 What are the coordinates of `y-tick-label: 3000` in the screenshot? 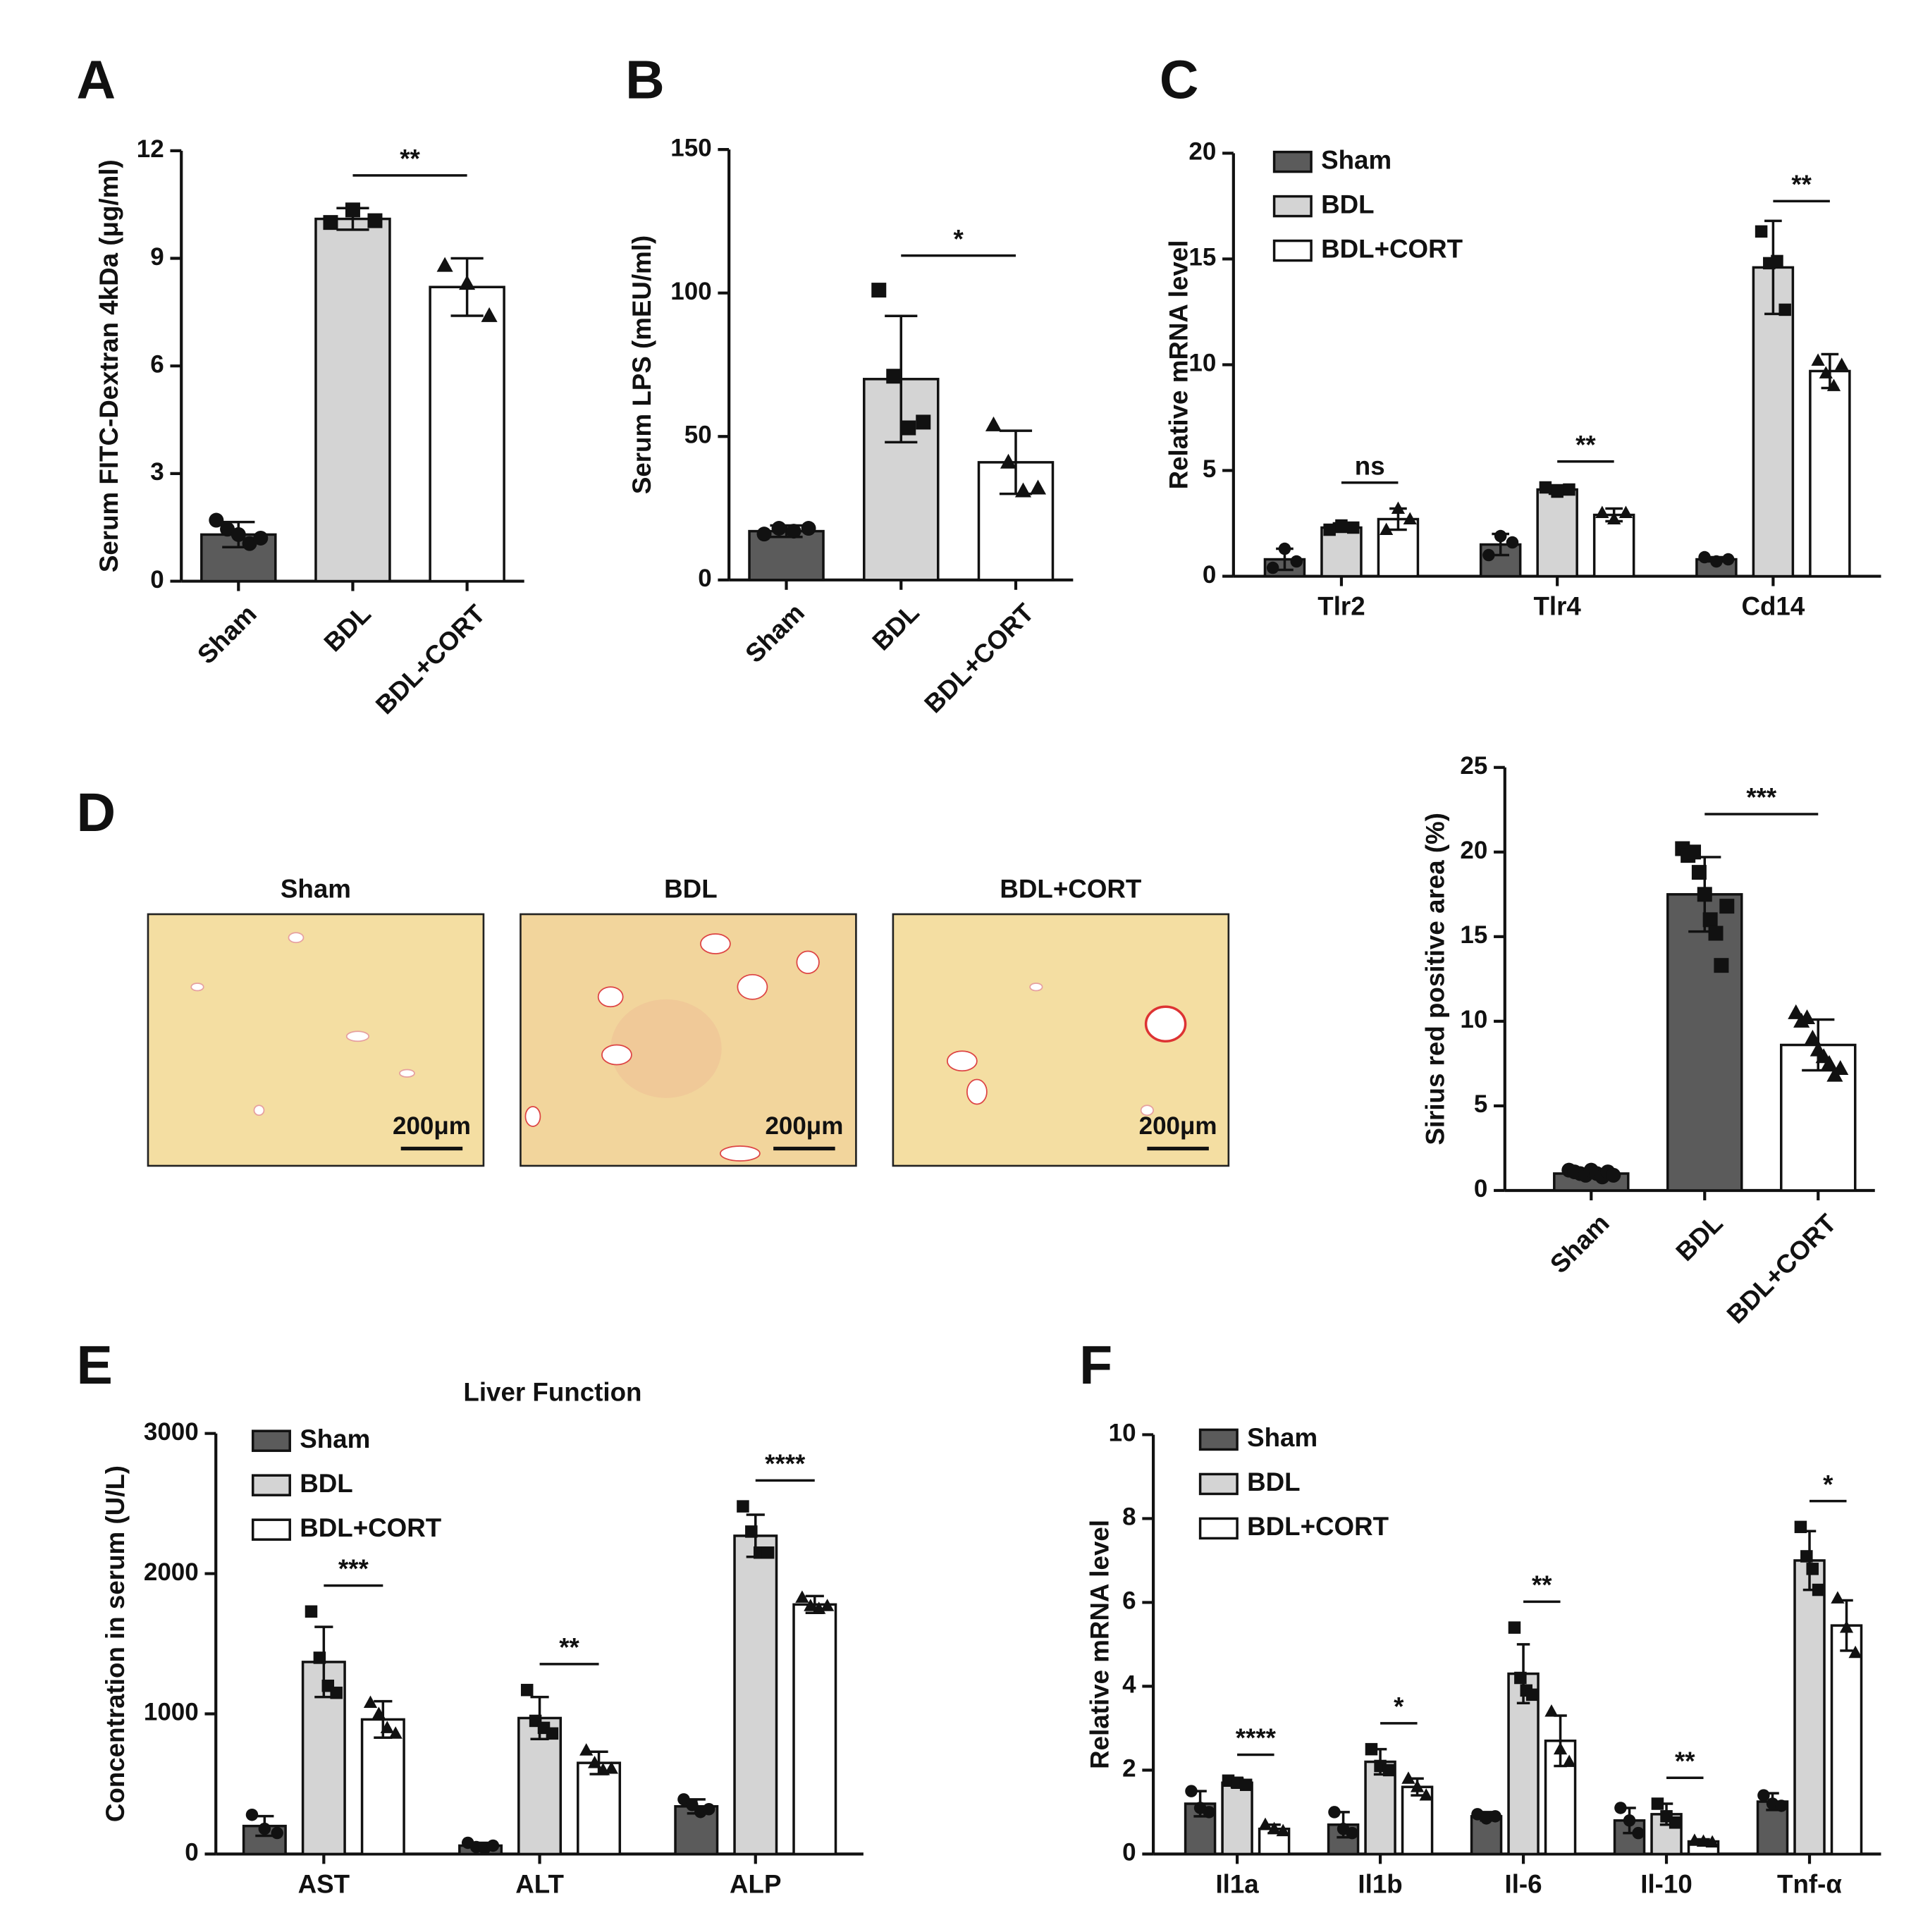 It's located at (171, 1432).